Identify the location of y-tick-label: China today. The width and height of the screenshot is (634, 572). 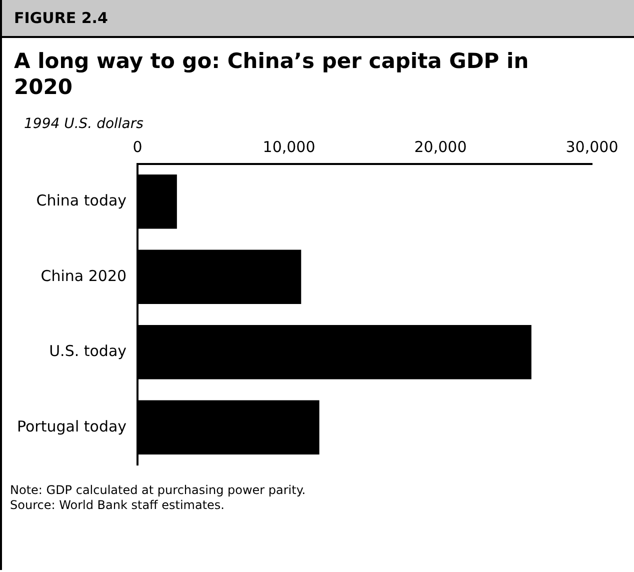
(81, 201).